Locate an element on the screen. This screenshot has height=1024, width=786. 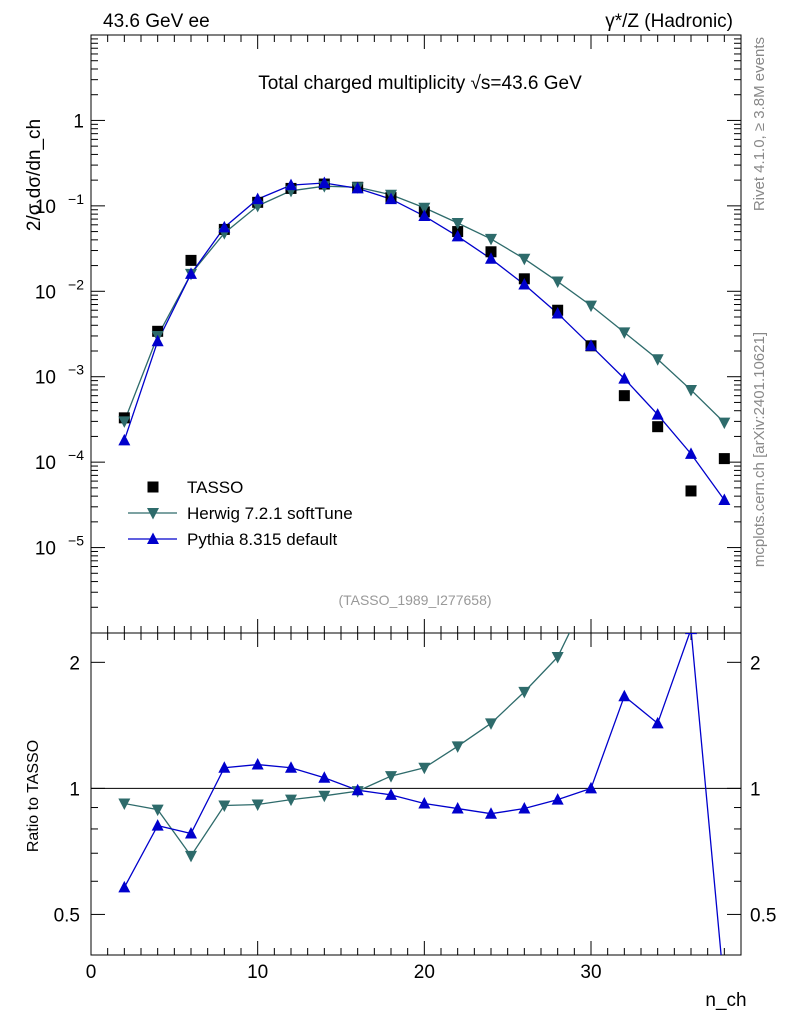
ratio-y-axis-label: Ratio to TASSO is located at coordinates (33, 796).